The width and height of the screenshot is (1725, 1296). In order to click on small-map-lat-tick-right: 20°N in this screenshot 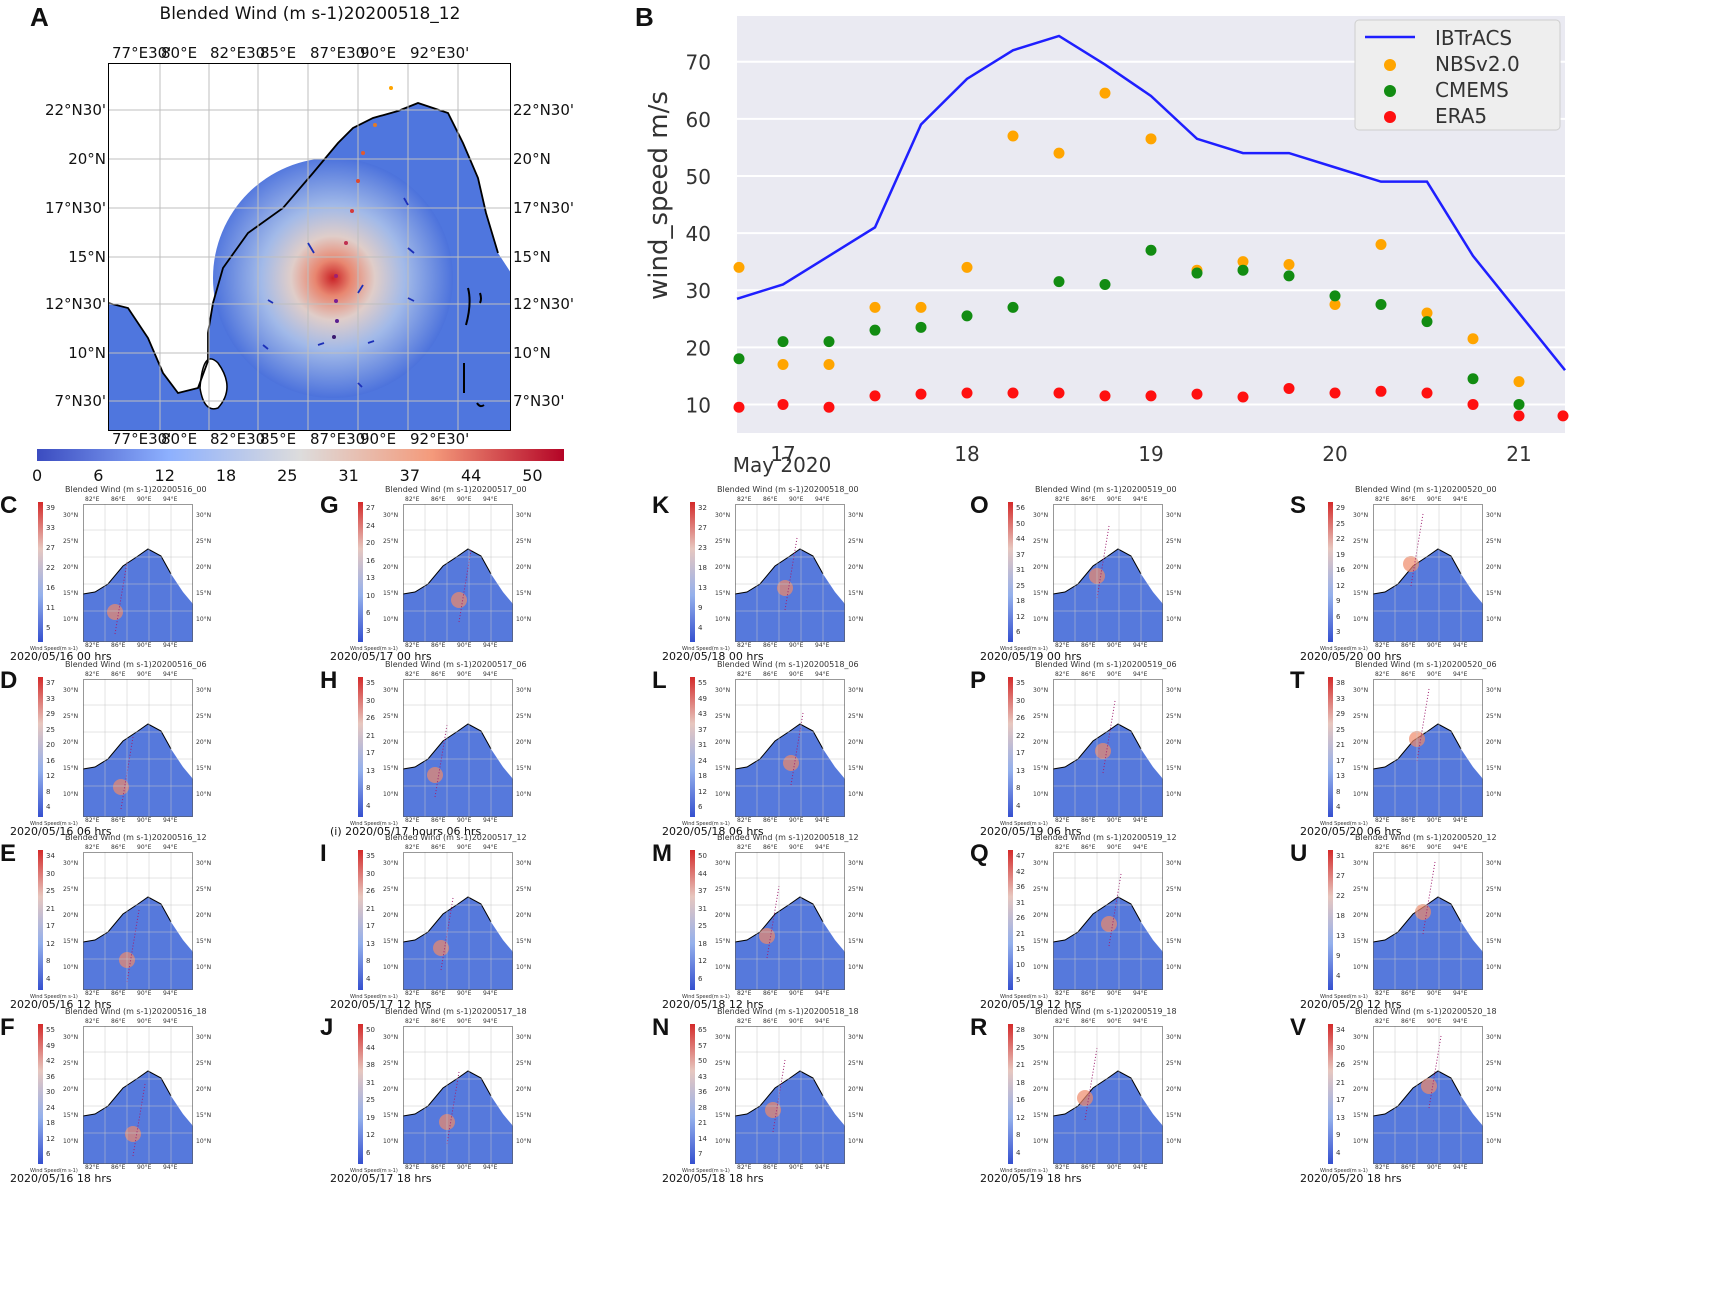, I will do `click(1494, 1089)`.